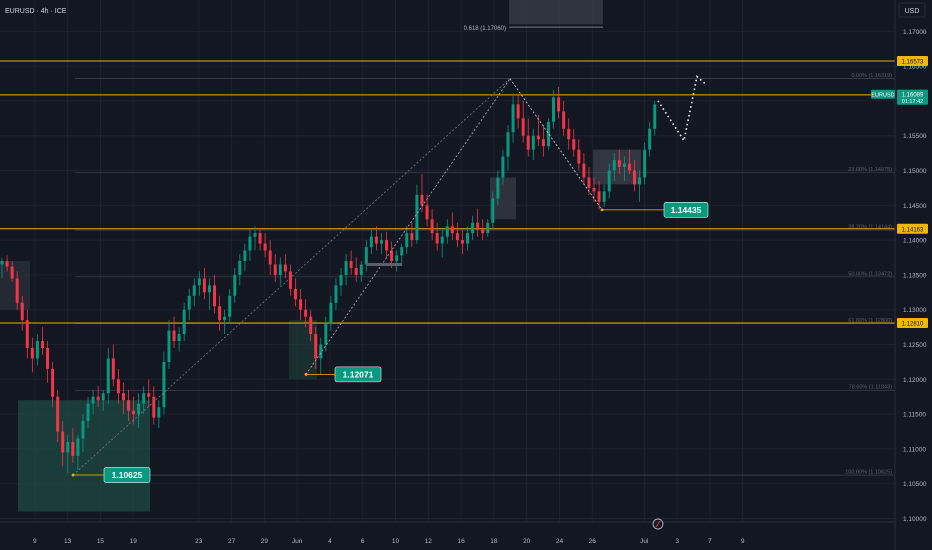 The height and width of the screenshot is (550, 932). What do you see at coordinates (485, 29) in the screenshot?
I see `fib-extension-label: 0.618 (1.17060)` at bounding box center [485, 29].